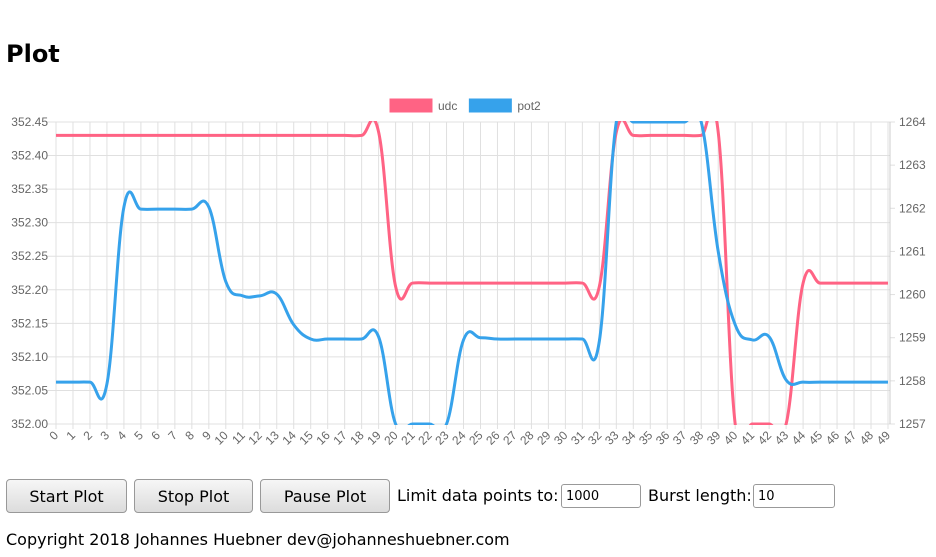  What do you see at coordinates (700, 495) in the screenshot?
I see `burst-label: Burst length:` at bounding box center [700, 495].